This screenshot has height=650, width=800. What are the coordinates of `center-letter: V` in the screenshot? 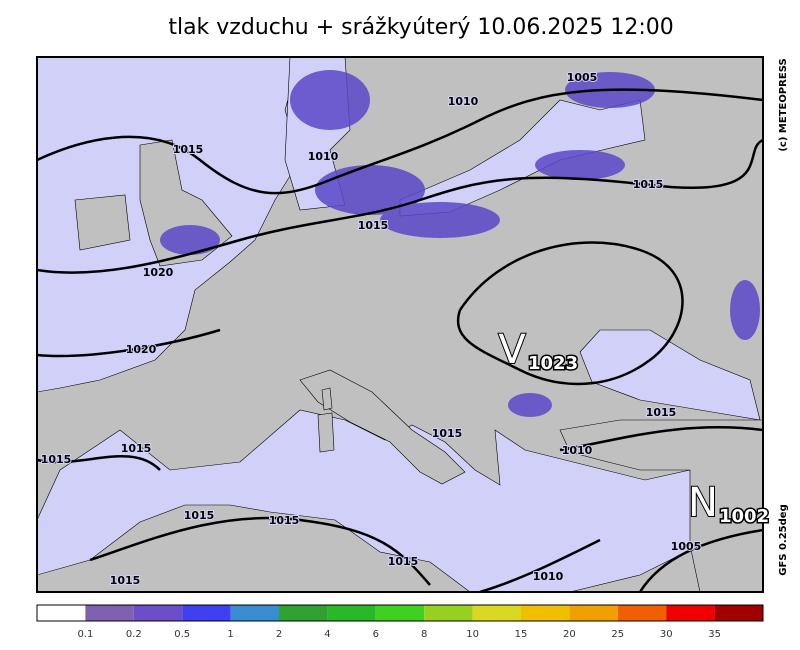 It's located at (512, 350).